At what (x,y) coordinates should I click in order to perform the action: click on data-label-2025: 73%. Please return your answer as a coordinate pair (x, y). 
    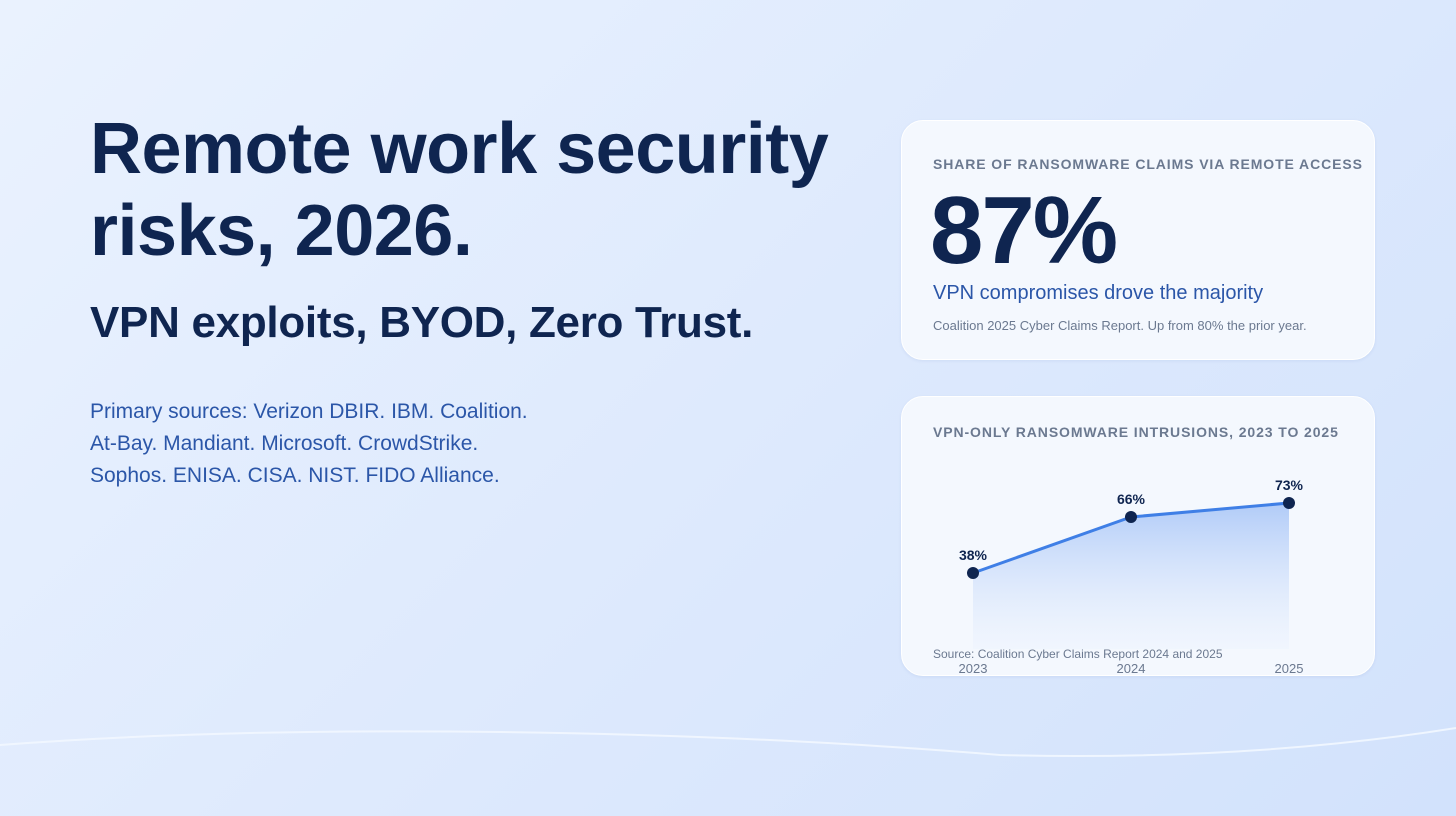
    Looking at the image, I should click on (1289, 485).